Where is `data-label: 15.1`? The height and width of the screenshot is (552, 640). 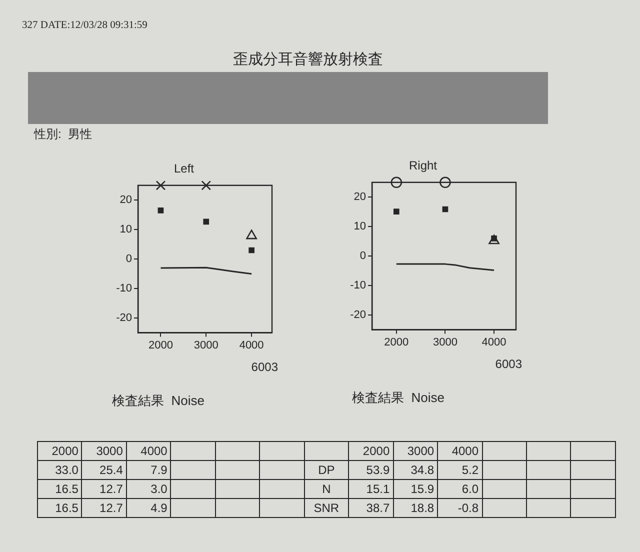
data-label: 15.1 is located at coordinates (371, 489).